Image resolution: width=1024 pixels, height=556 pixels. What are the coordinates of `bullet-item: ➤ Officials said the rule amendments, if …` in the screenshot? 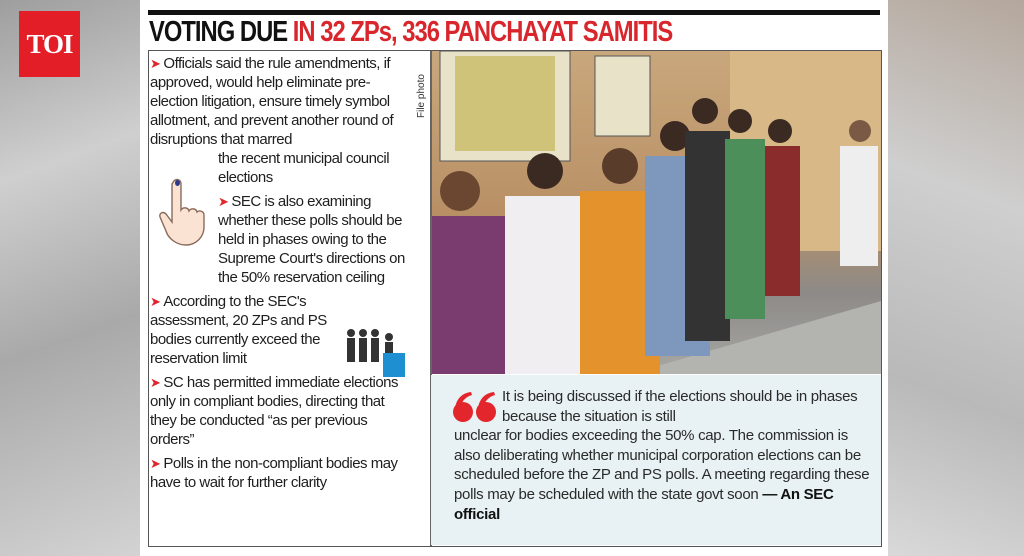 It's located at (279, 120).